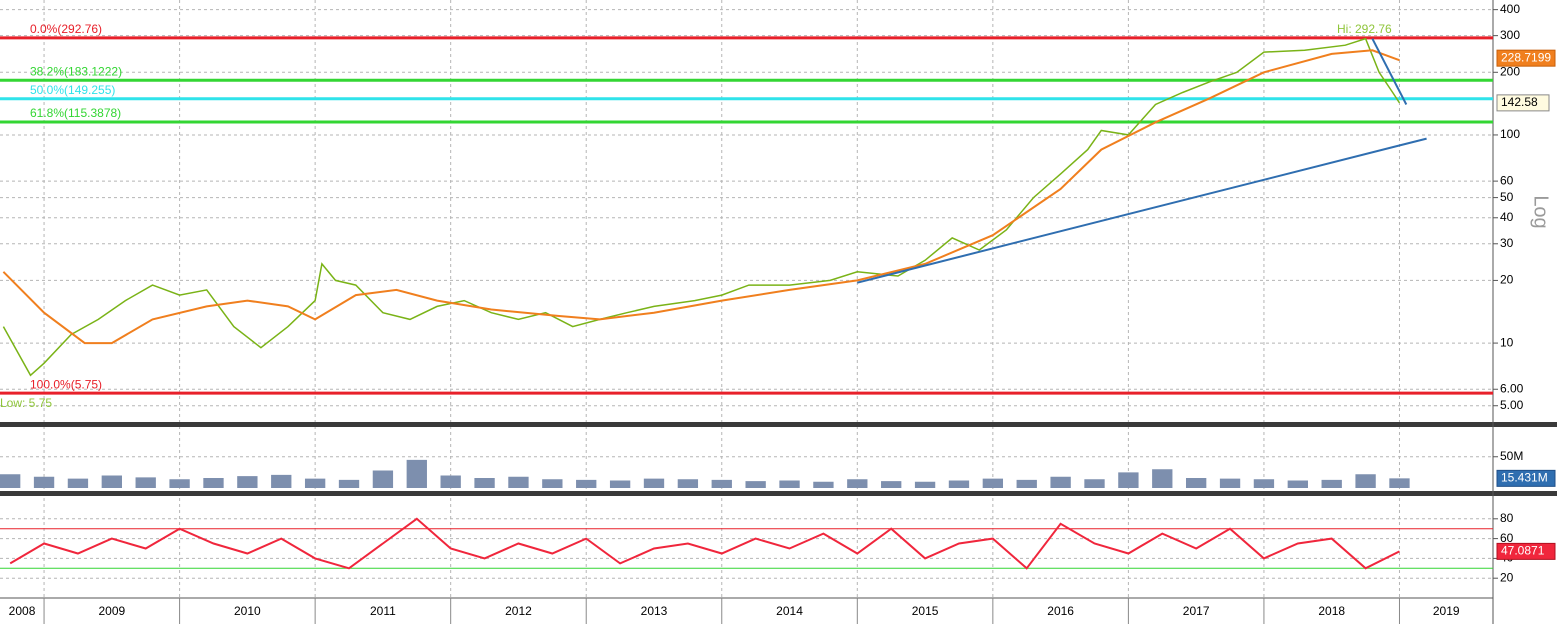 This screenshot has height=624, width=1557. Describe the element at coordinates (22, 611) in the screenshot. I see `x-tick-label: 2008` at that location.